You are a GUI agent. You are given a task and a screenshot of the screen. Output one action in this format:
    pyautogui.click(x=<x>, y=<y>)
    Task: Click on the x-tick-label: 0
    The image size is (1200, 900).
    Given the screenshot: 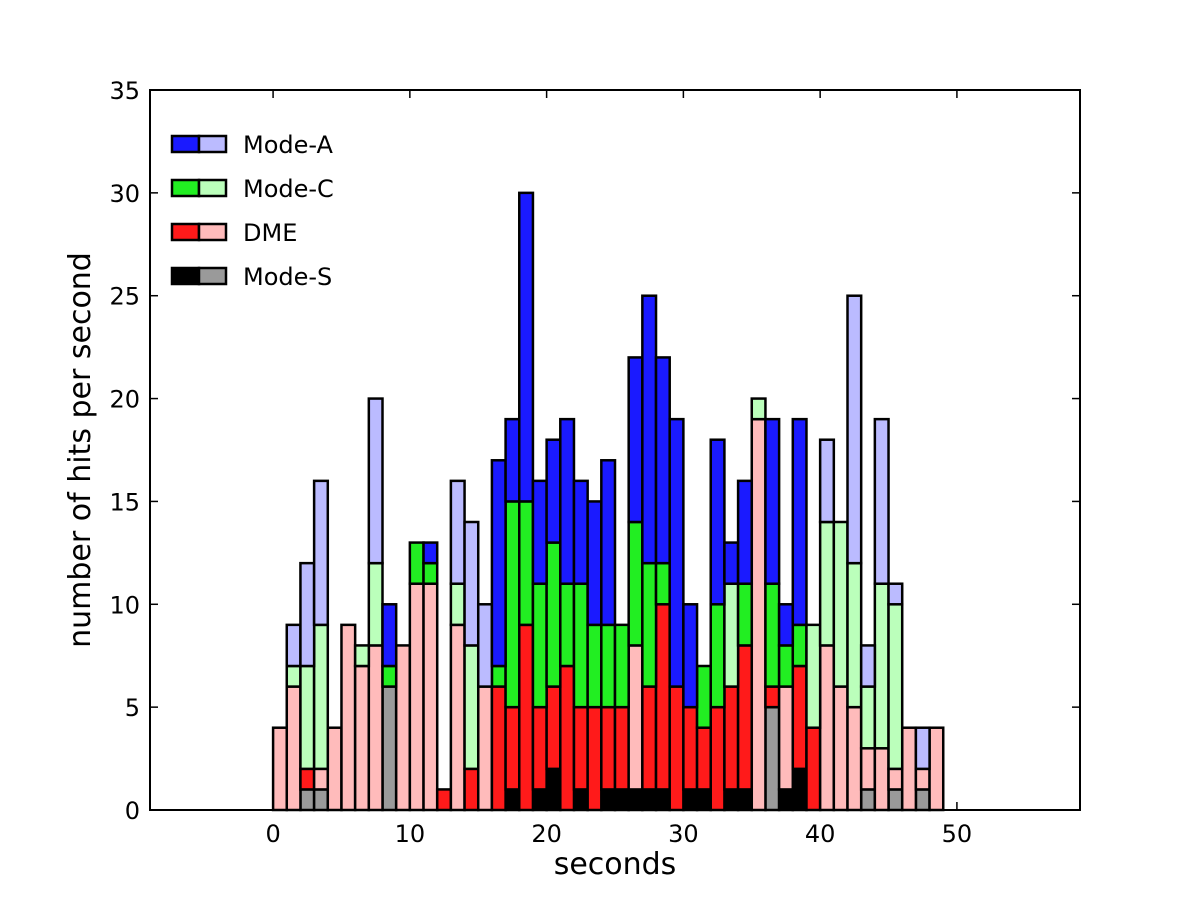 What is the action you would take?
    pyautogui.click(x=272, y=834)
    